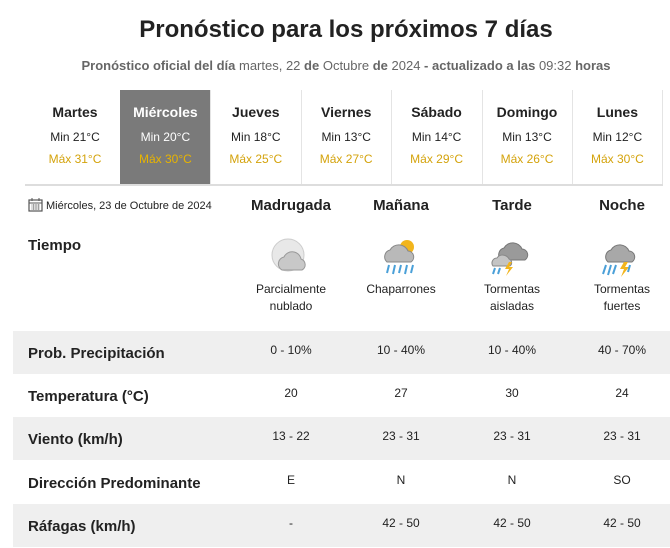 Image resolution: width=670 pixels, height=548 pixels. I want to click on day-tab: Lunes Min 12°C Máx 30°C, so click(618, 137).